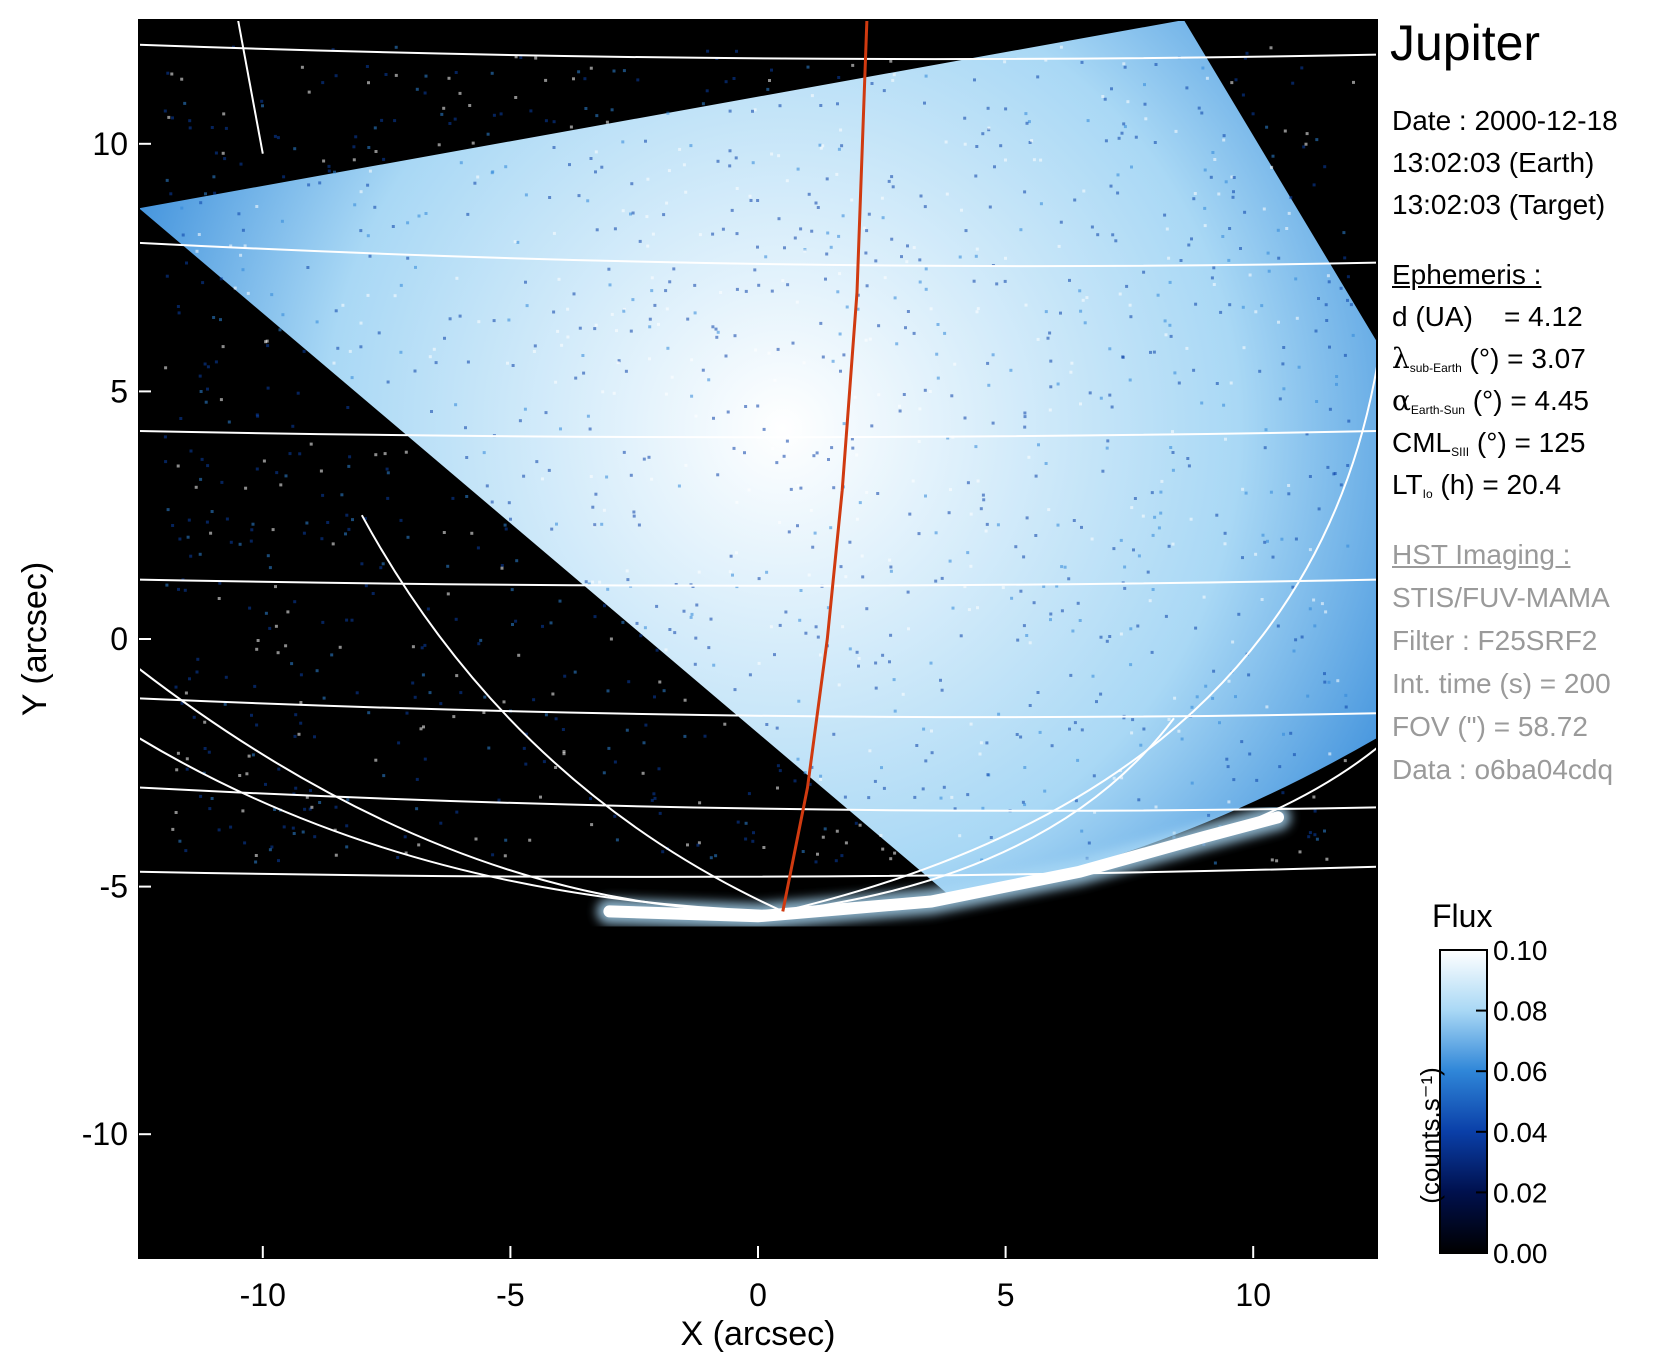 The image size is (1676, 1367). Describe the element at coordinates (1422, 442) in the screenshot. I see `cml-label: CML` at that location.